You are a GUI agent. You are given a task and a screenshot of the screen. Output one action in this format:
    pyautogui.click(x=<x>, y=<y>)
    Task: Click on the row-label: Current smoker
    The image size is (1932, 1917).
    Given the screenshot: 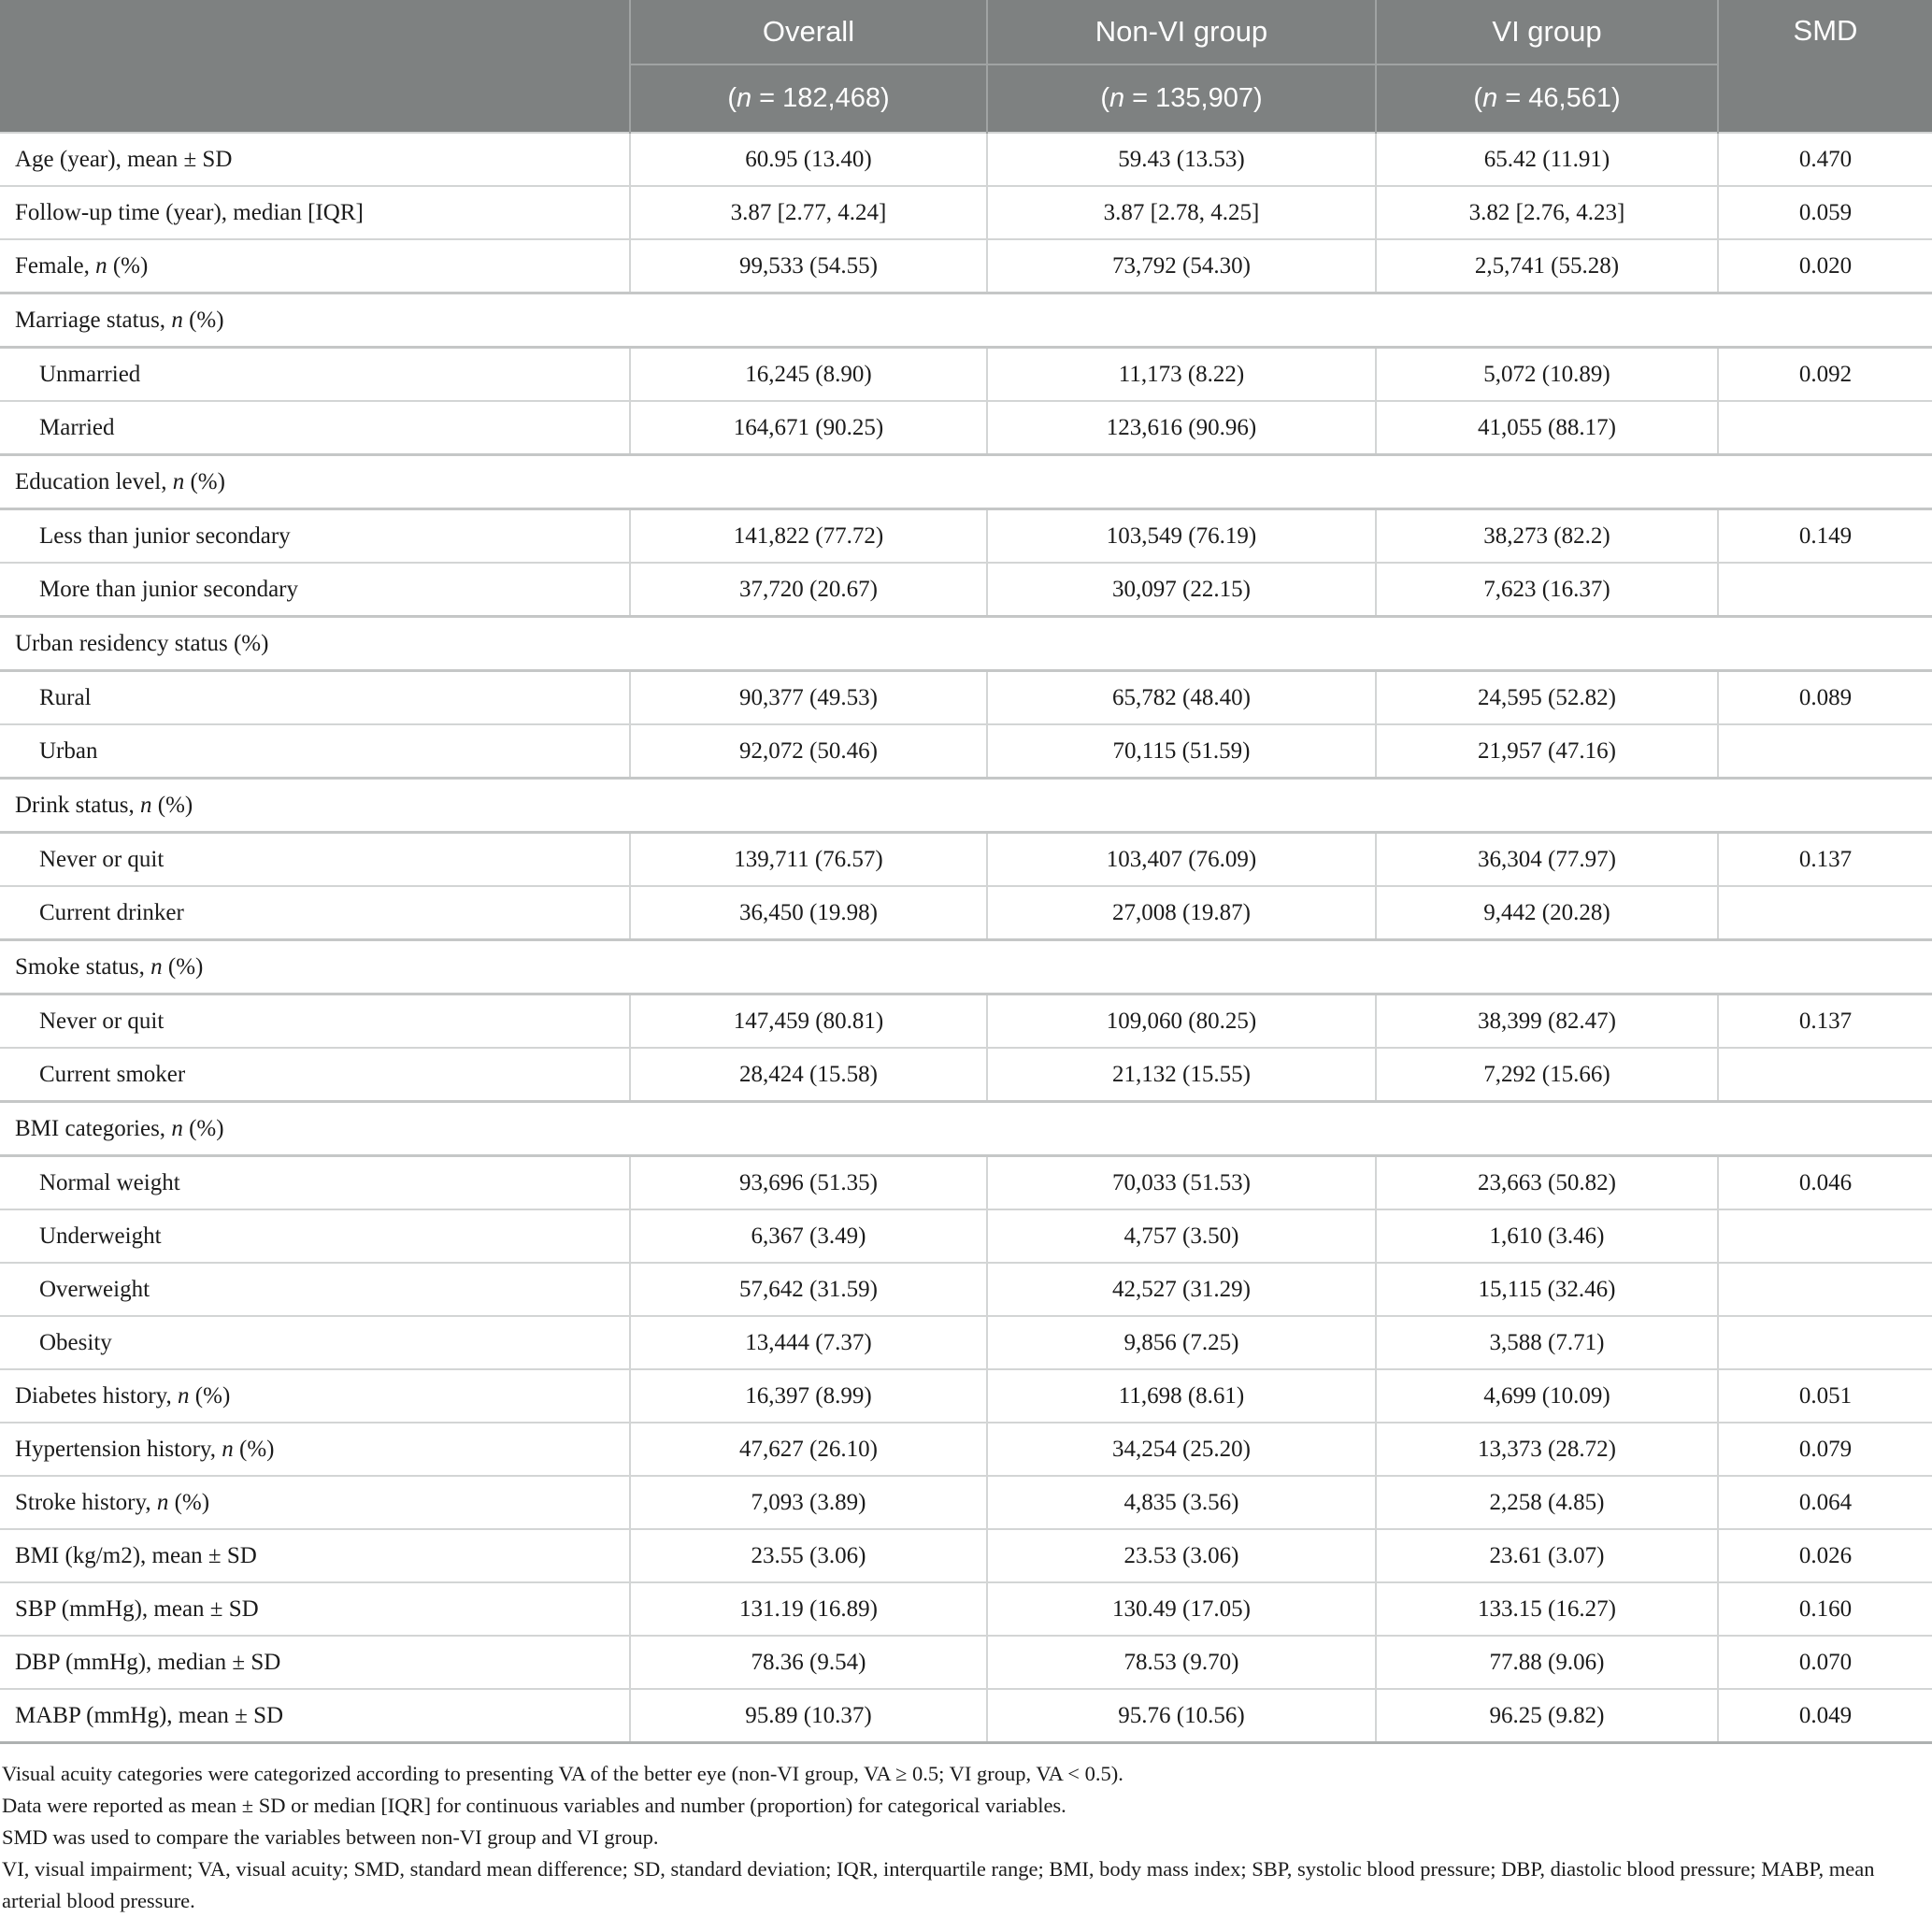 What is the action you would take?
    pyautogui.click(x=315, y=1074)
    